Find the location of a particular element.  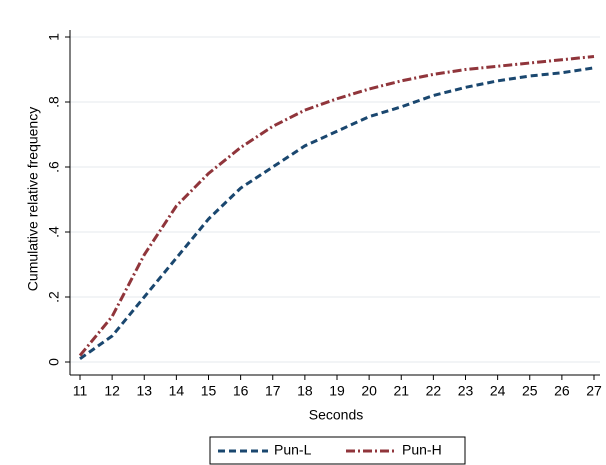

legend-label: Pun-H is located at coordinates (422, 450).